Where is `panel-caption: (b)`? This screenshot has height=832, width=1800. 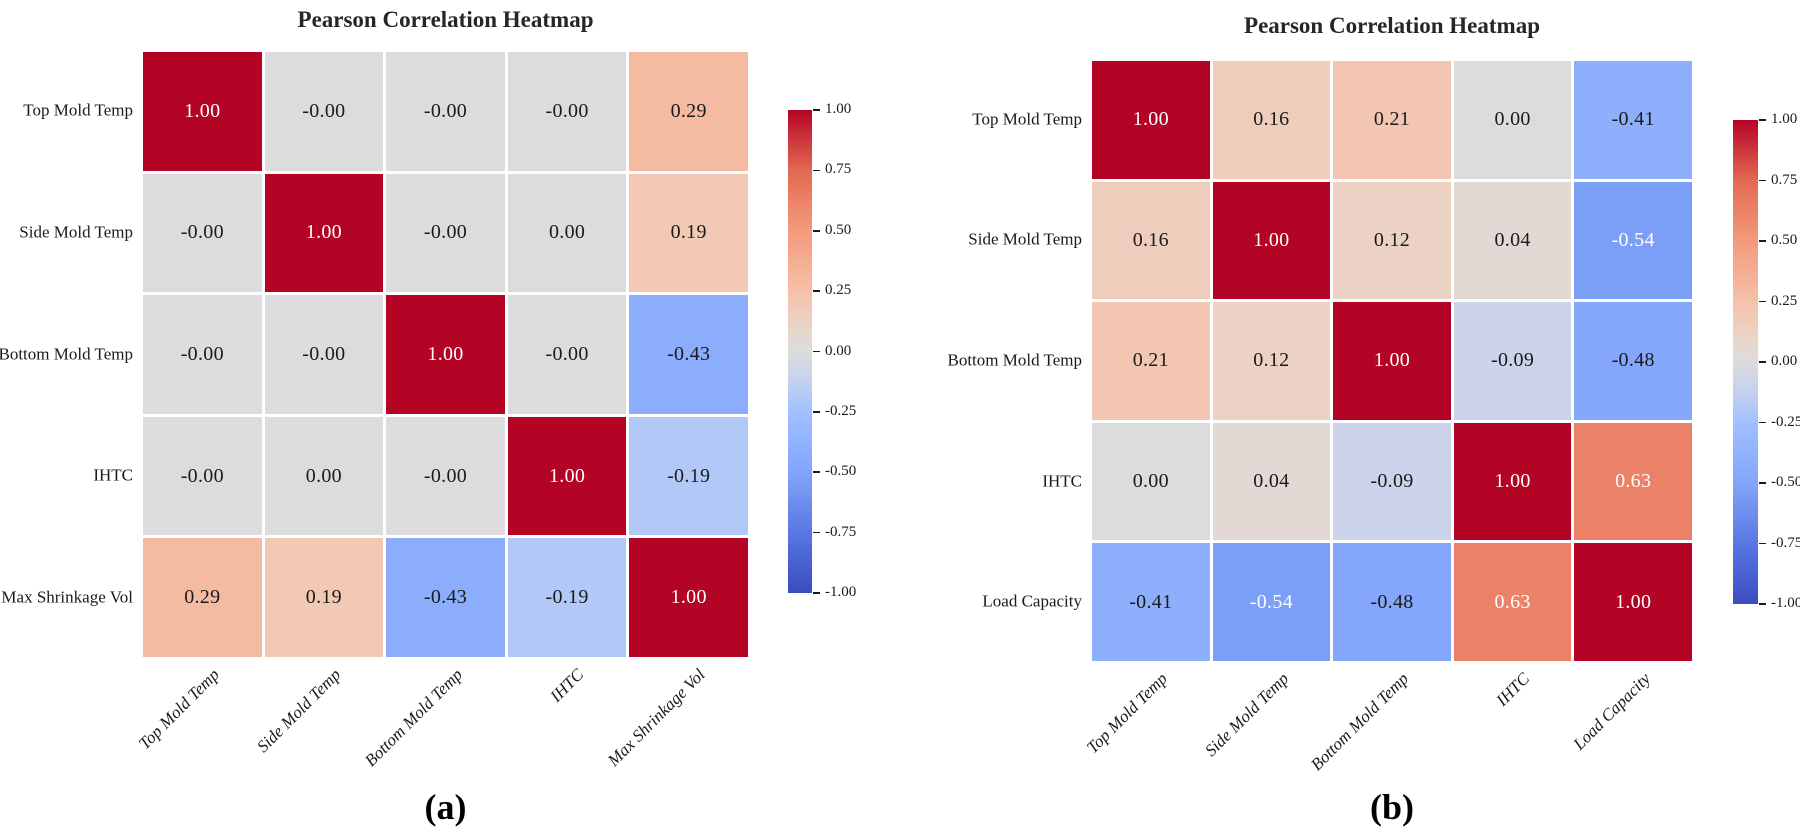
panel-caption: (b) is located at coordinates (1392, 807).